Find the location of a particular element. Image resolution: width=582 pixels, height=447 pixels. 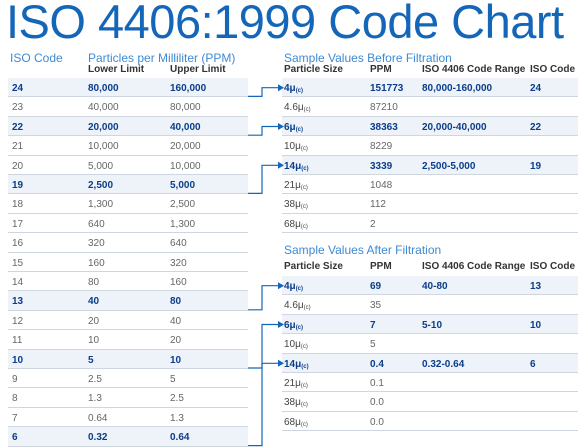

cell-ppm: 38363 is located at coordinates (384, 127).